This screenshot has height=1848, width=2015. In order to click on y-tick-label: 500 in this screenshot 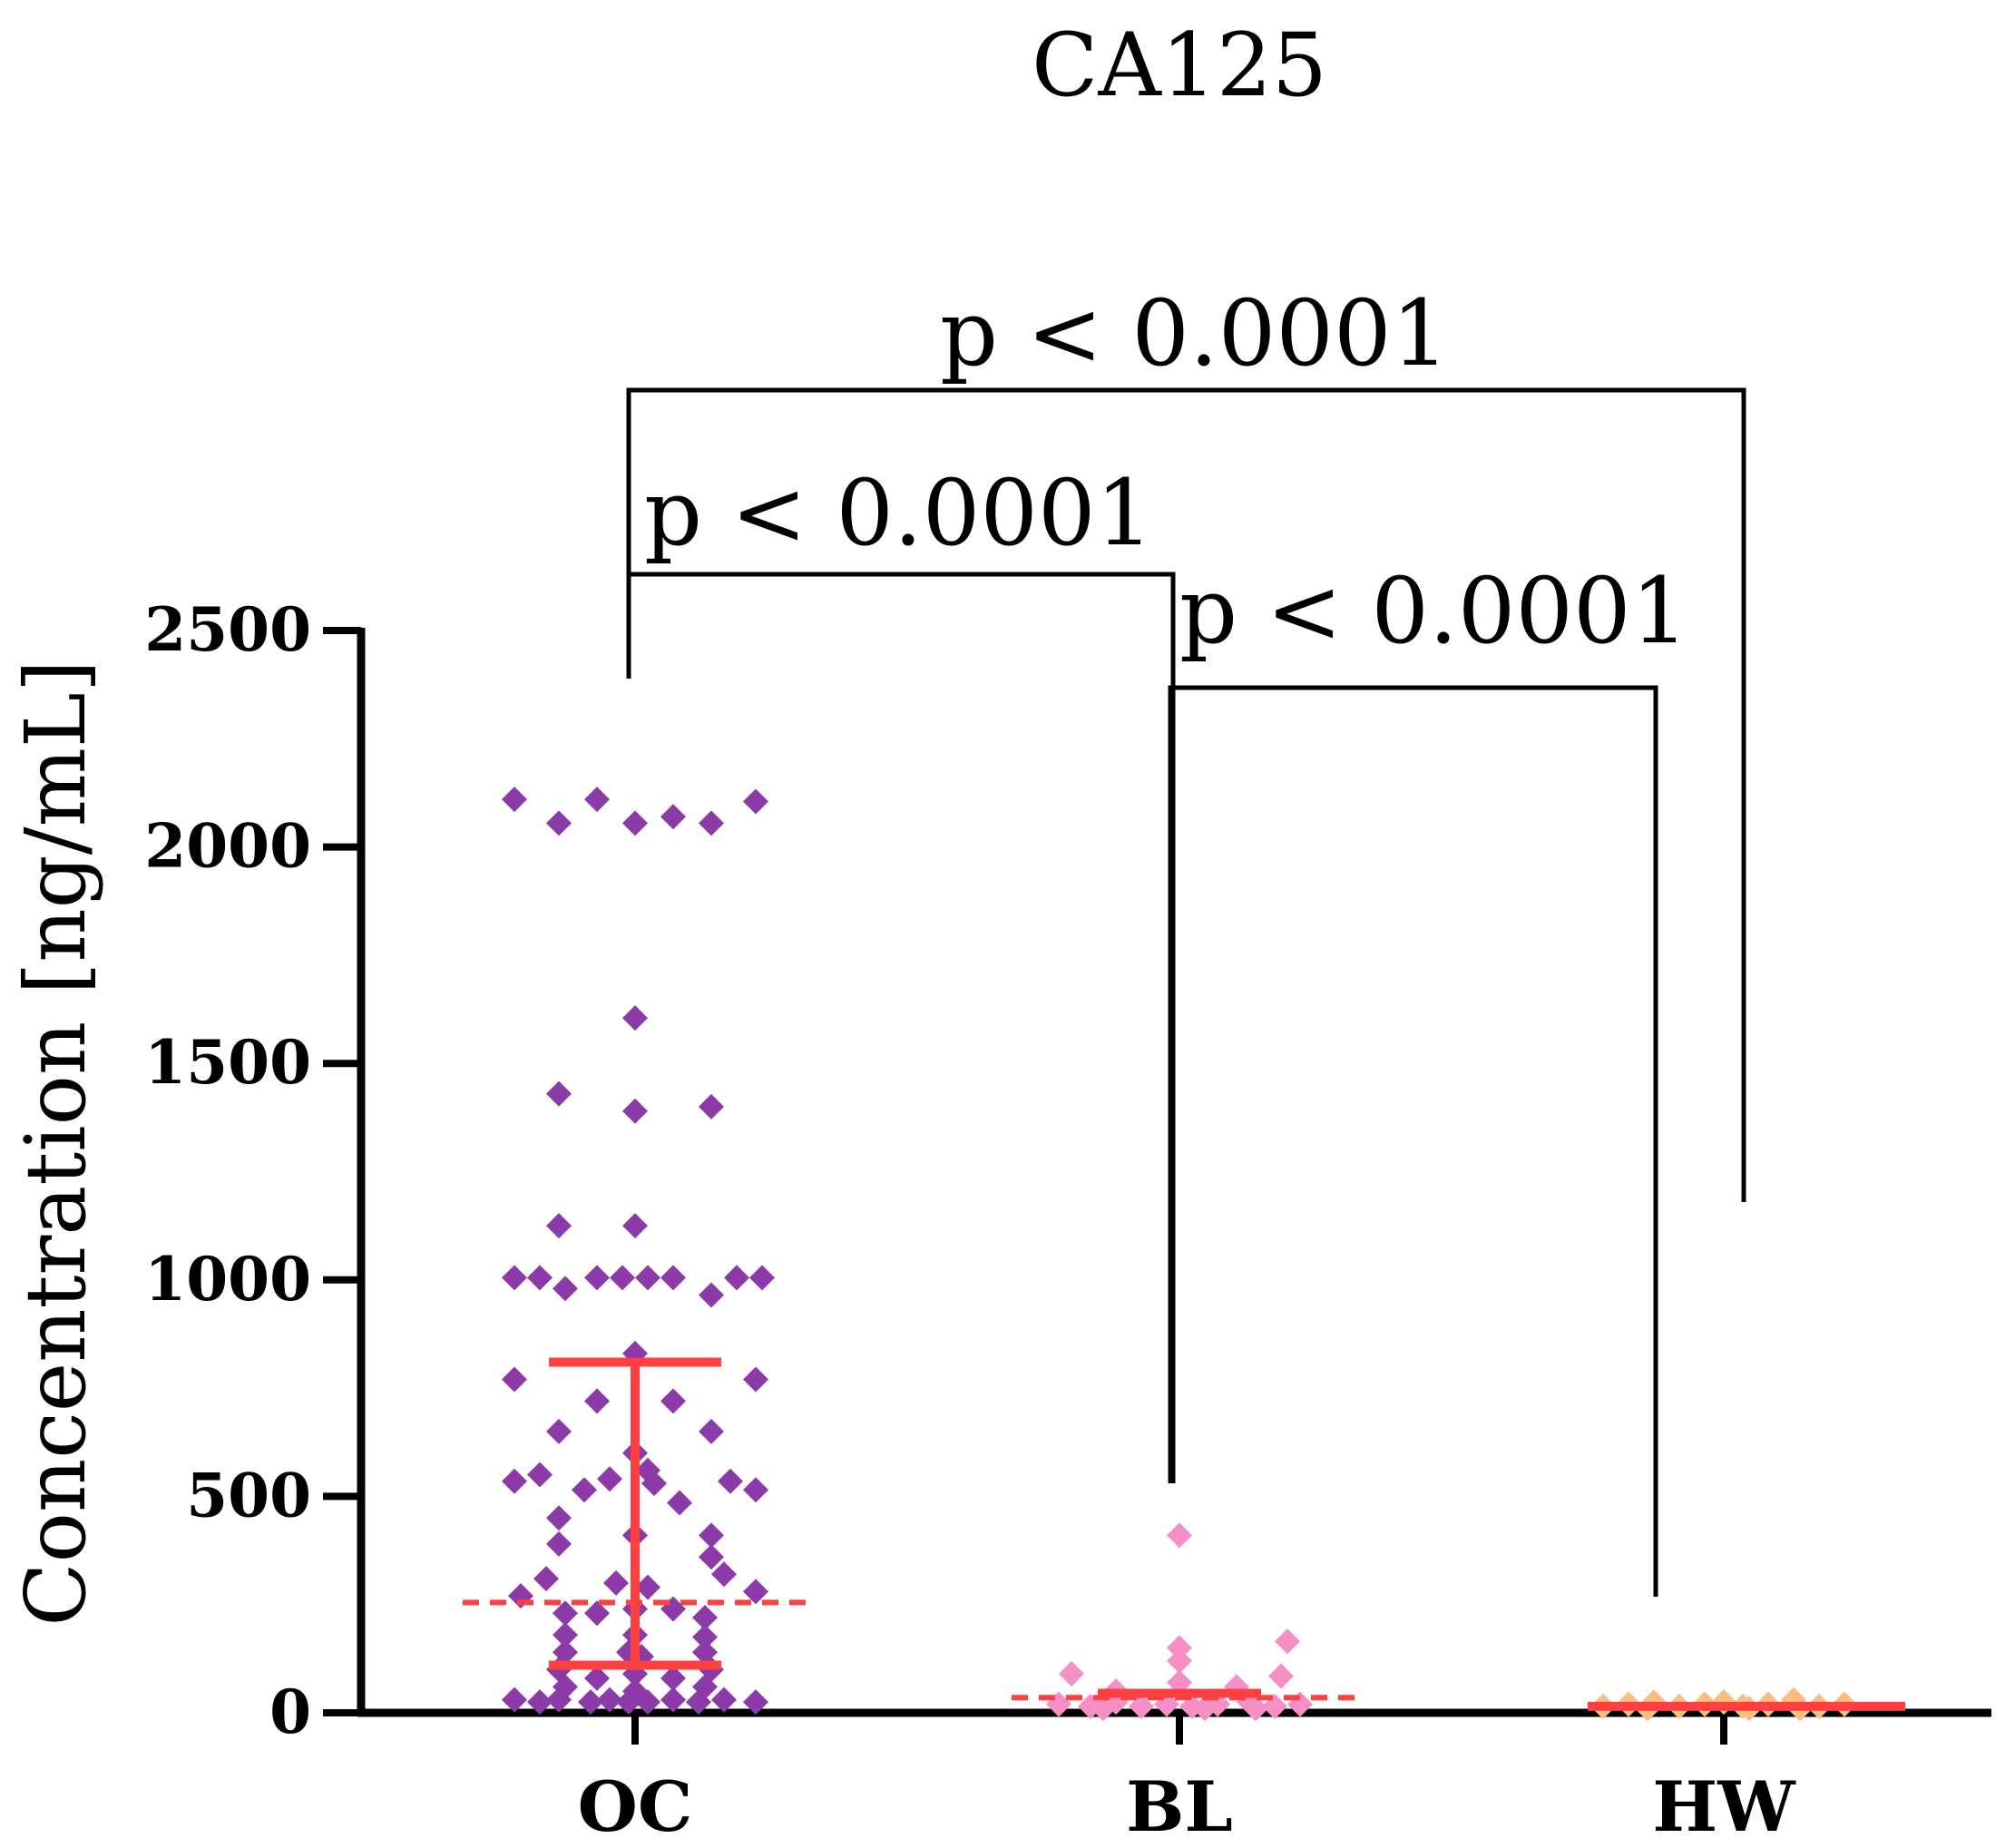, I will do `click(248, 1495)`.